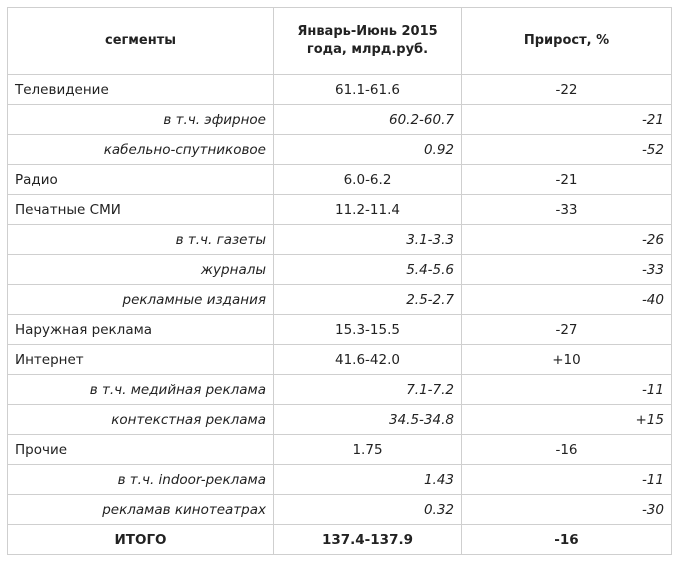 The image size is (678, 565). I want to click on table-subrow: контекстная реклама 34.5-34.8 +15, so click(339, 419).